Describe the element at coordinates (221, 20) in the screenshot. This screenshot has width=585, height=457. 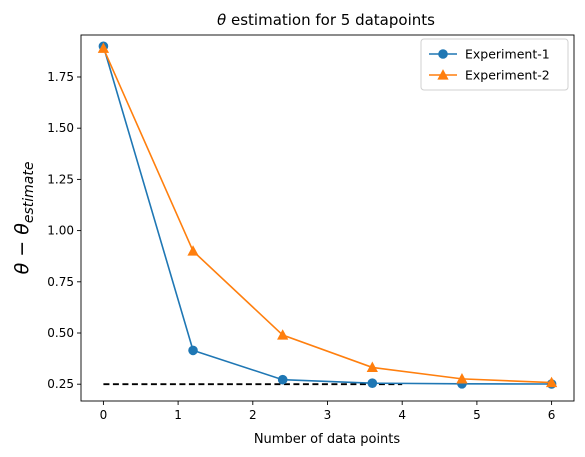
I see `title-theta: θ` at that location.